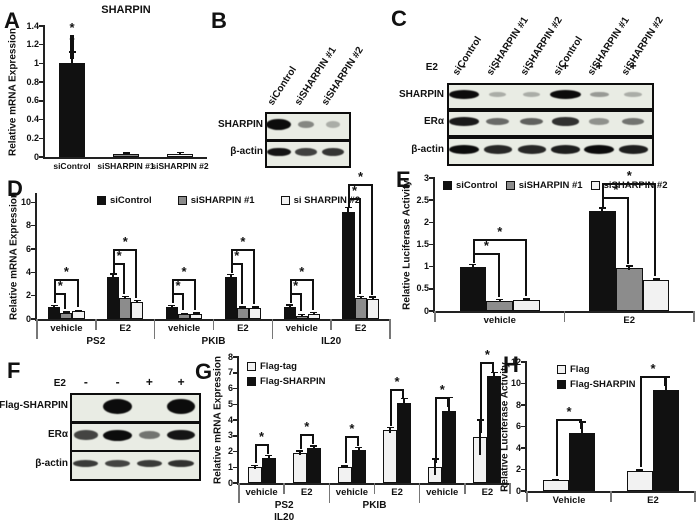  What do you see at coordinates (426, 221) in the screenshot?
I see `y-tick-label: 2` at bounding box center [426, 221].